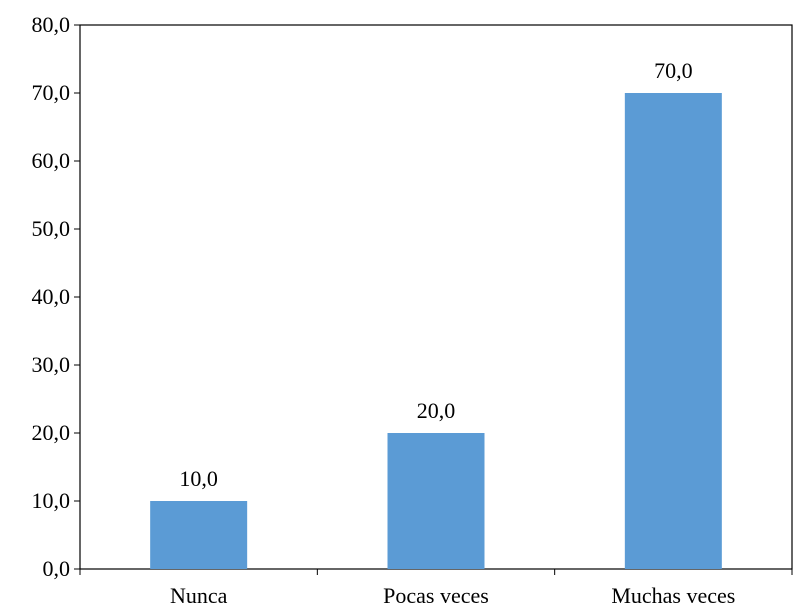 This screenshot has height=610, width=795. Describe the element at coordinates (51, 500) in the screenshot. I see `y-tick-label: 10,0` at that location.